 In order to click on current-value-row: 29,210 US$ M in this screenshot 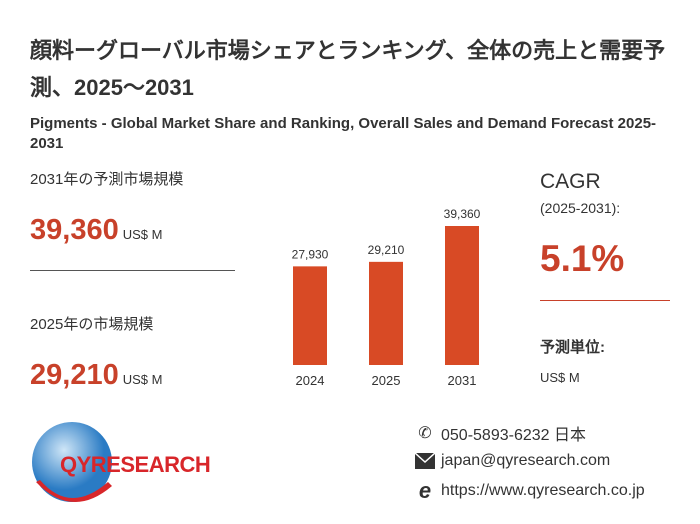, I will do `click(96, 375)`.